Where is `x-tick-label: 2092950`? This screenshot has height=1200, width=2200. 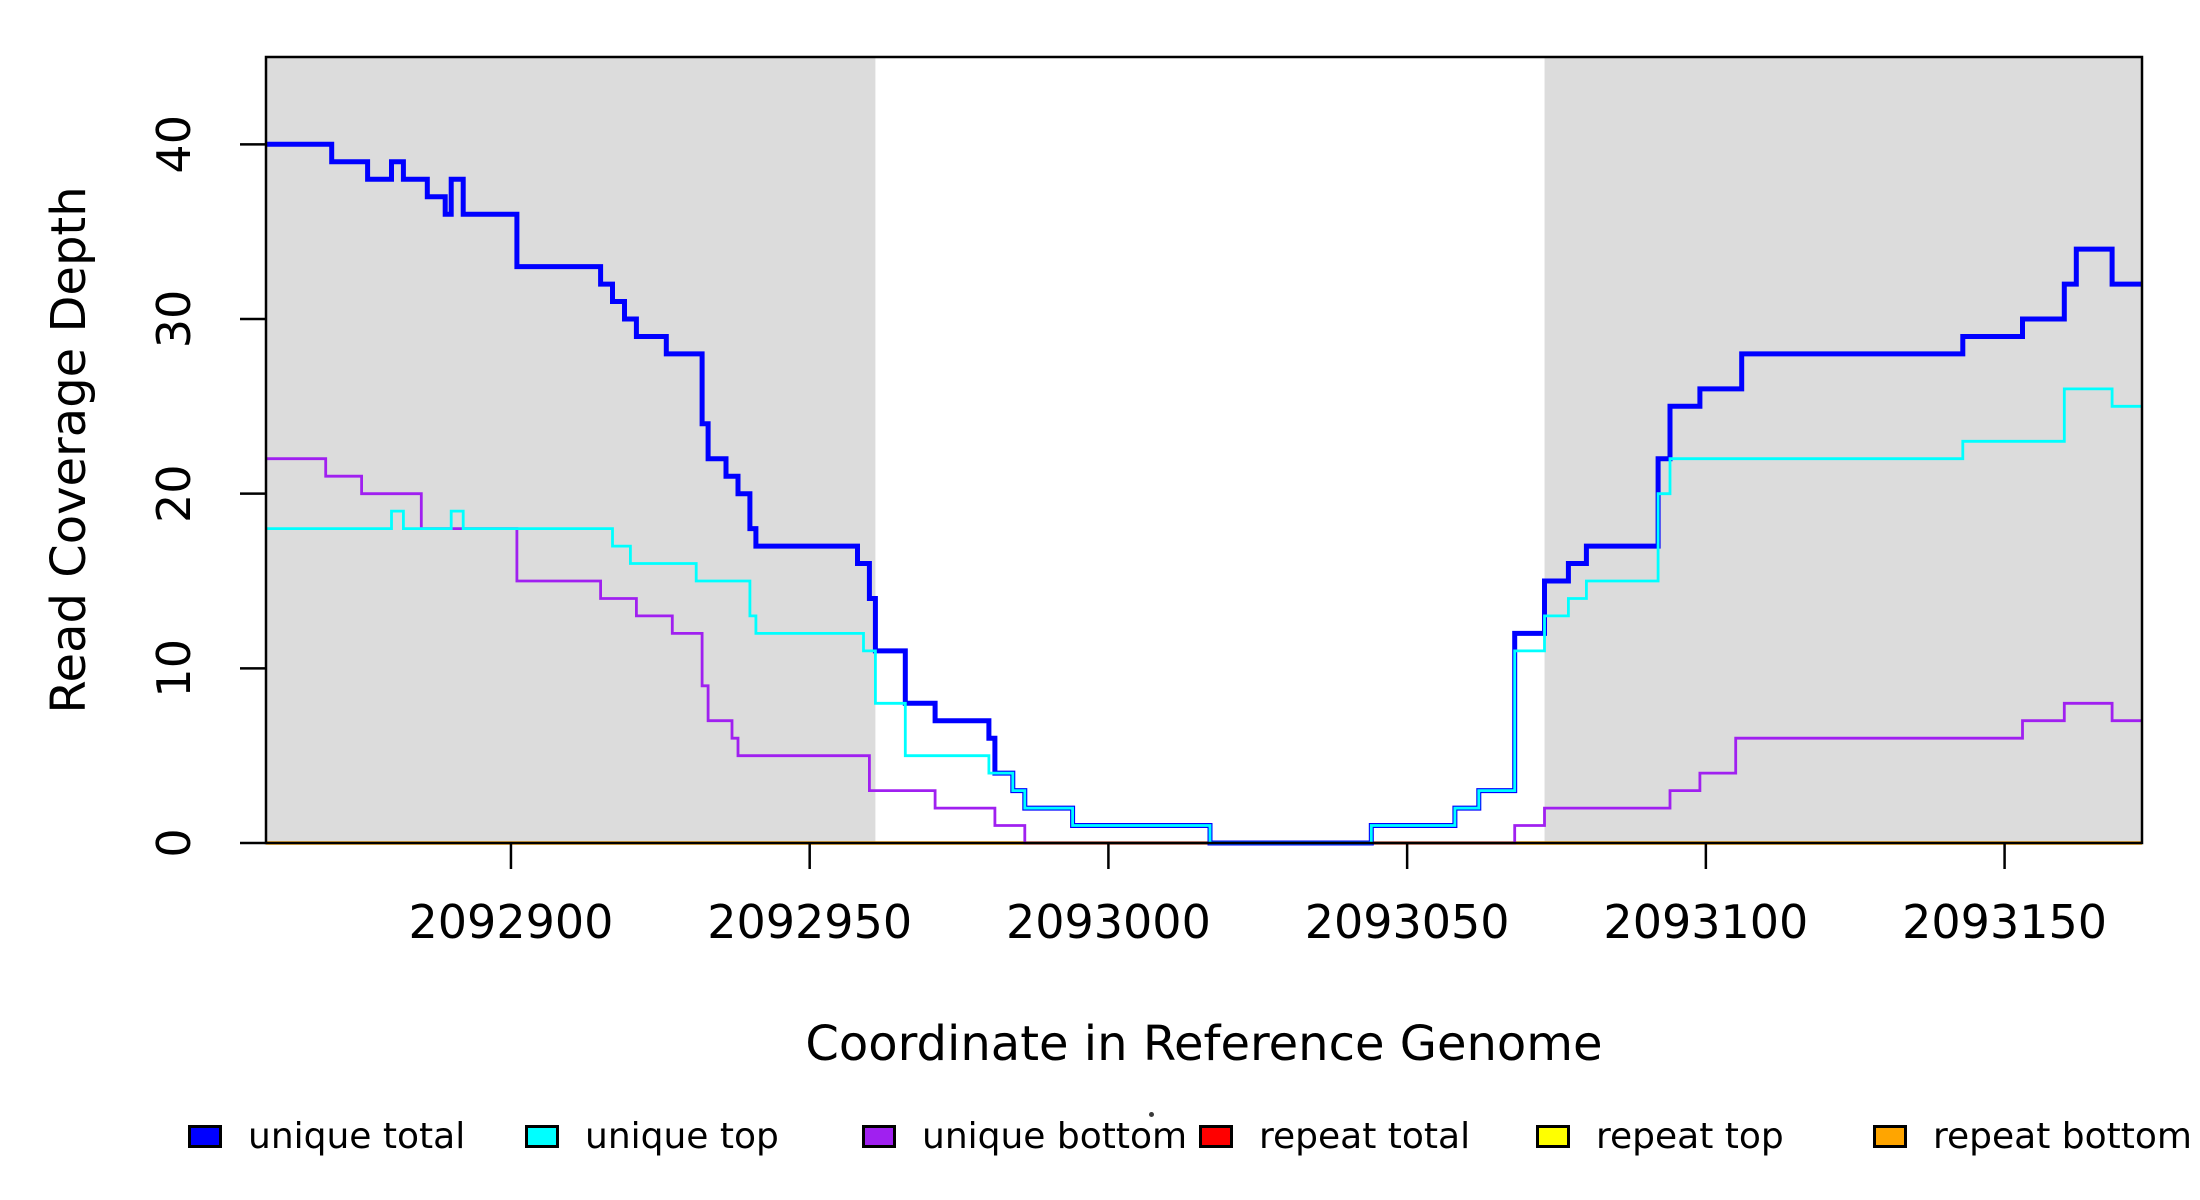
x-tick-label: 2092950 is located at coordinates (809, 922).